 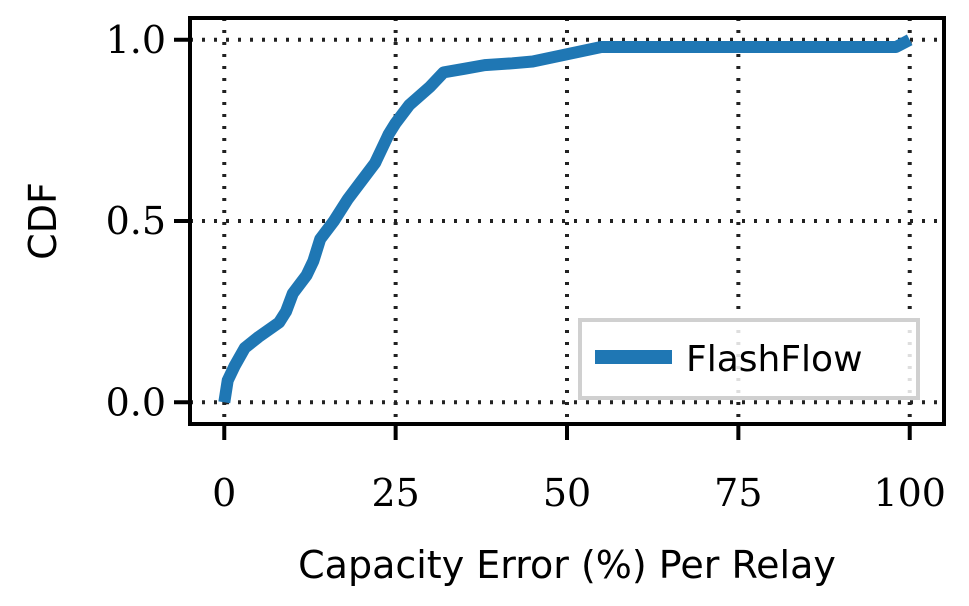 I want to click on legend: FlashFlow, so click(x=749, y=359).